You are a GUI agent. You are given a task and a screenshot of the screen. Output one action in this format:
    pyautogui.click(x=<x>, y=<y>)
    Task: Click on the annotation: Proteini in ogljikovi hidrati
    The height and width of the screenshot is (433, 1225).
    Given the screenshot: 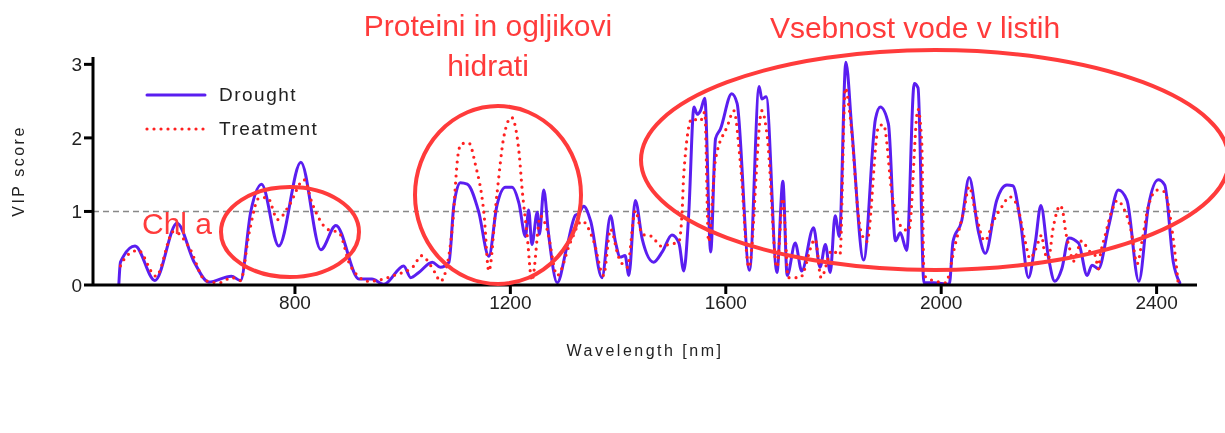 What is the action you would take?
    pyautogui.click(x=488, y=46)
    